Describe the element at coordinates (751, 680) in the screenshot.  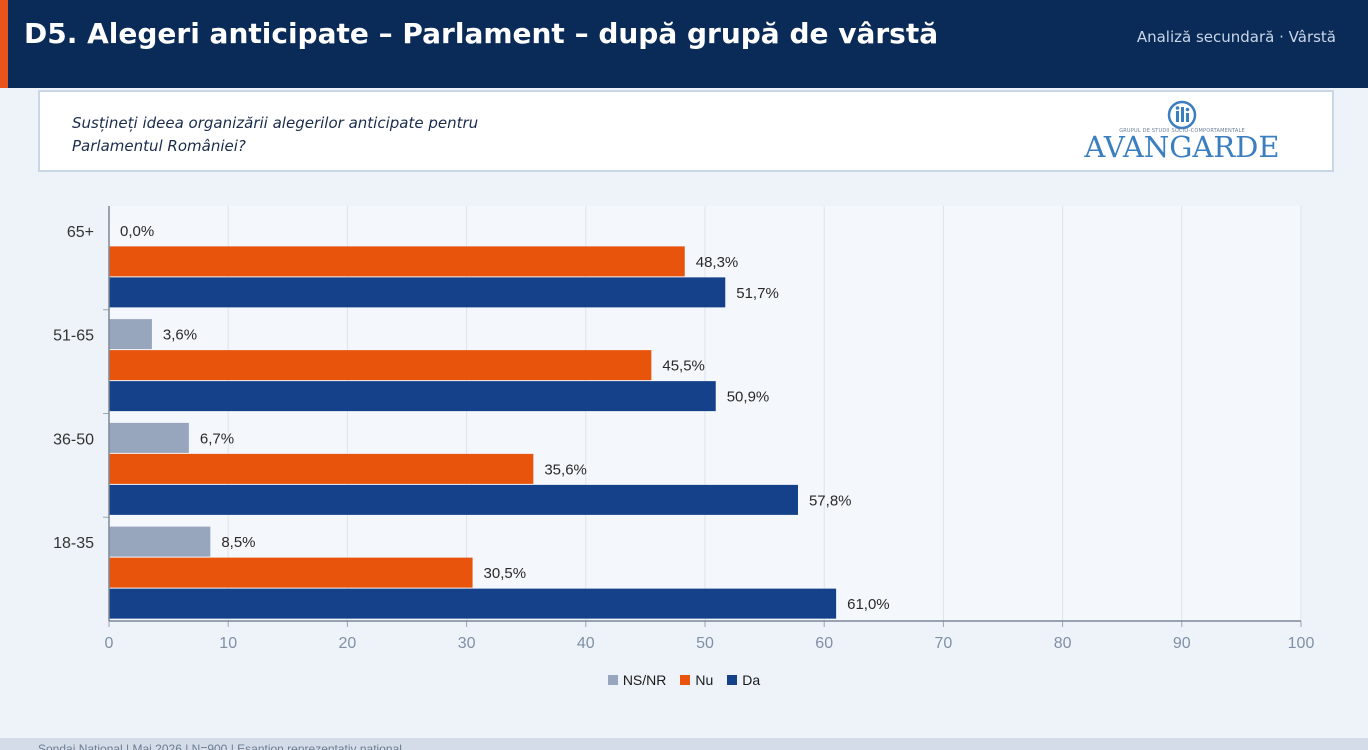
I see `legend-label: Da` at that location.